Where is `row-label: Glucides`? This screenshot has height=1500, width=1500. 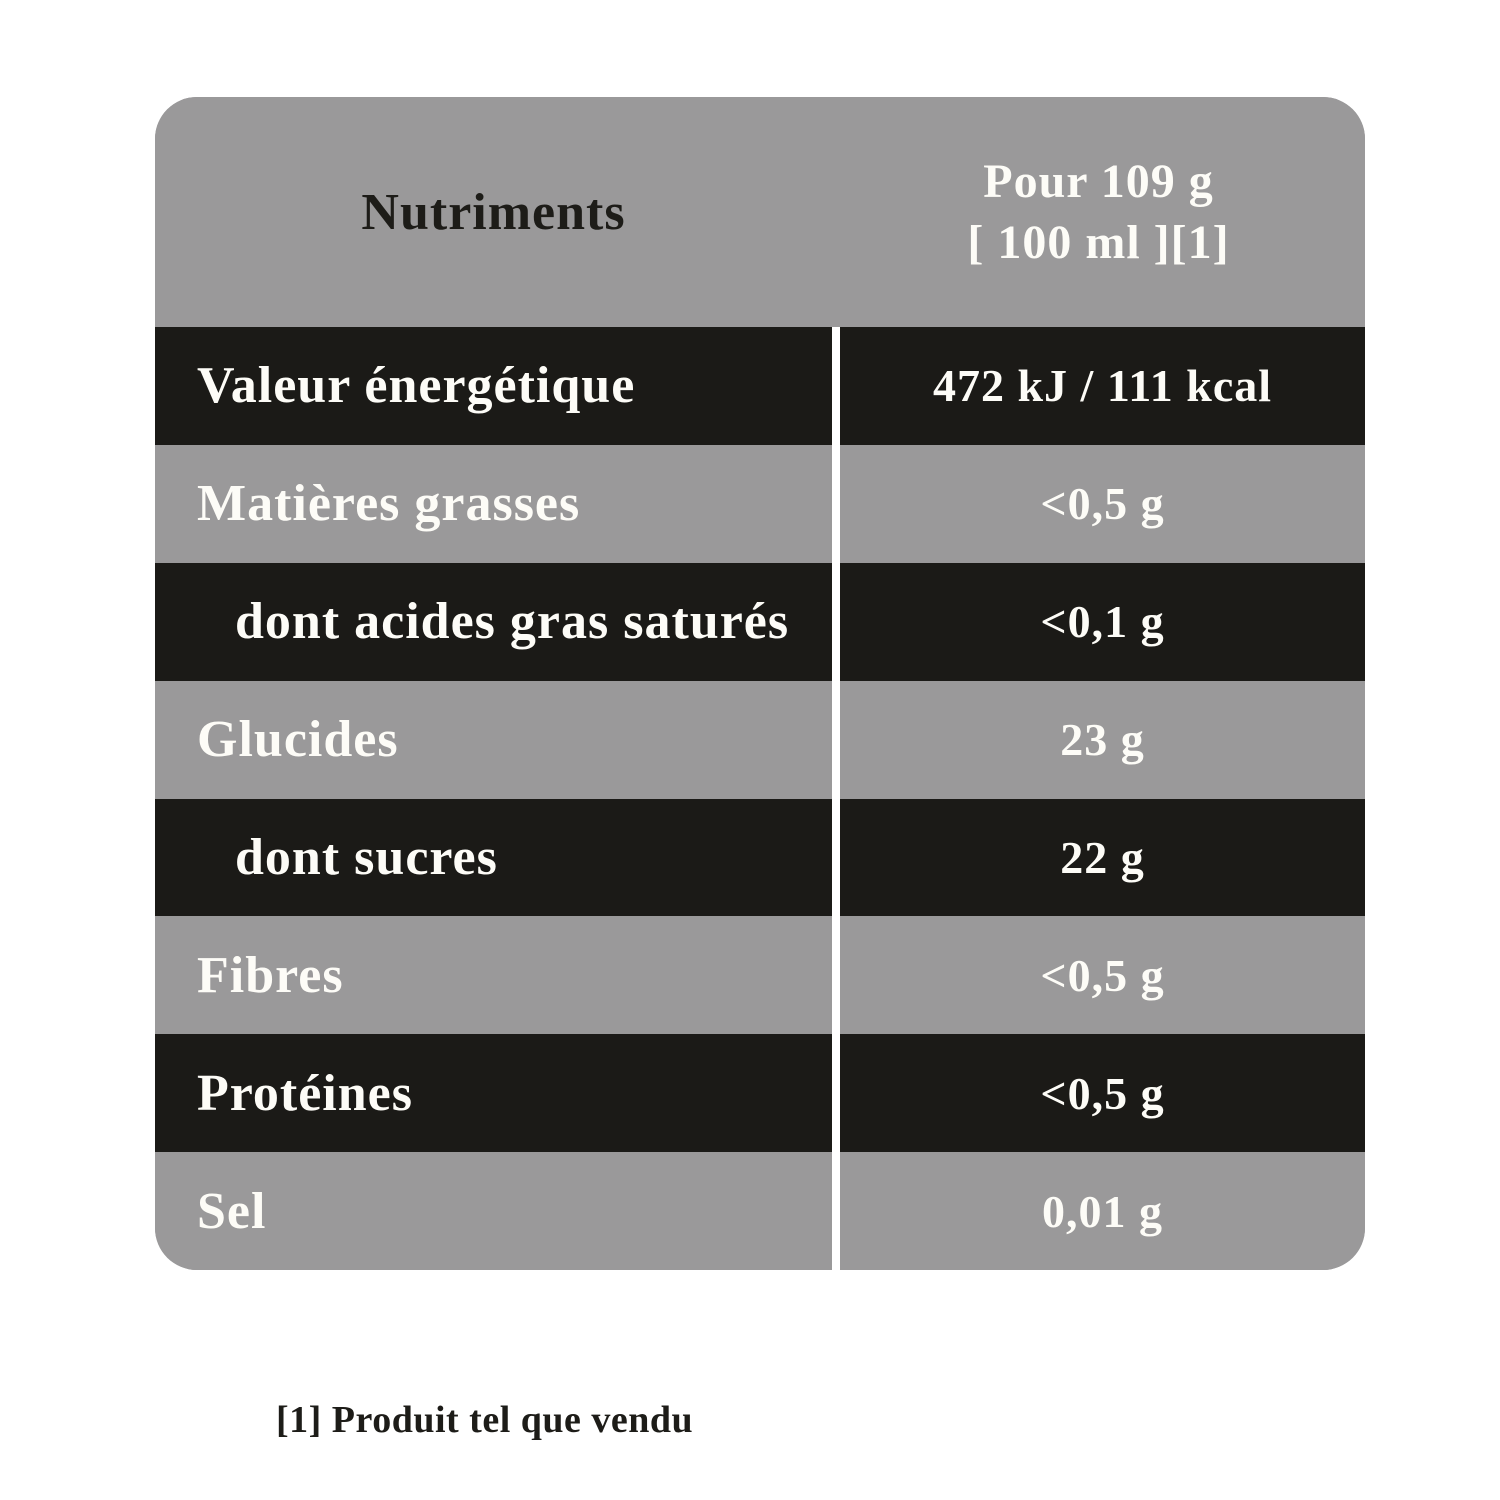
row-label: Glucides is located at coordinates (298, 740).